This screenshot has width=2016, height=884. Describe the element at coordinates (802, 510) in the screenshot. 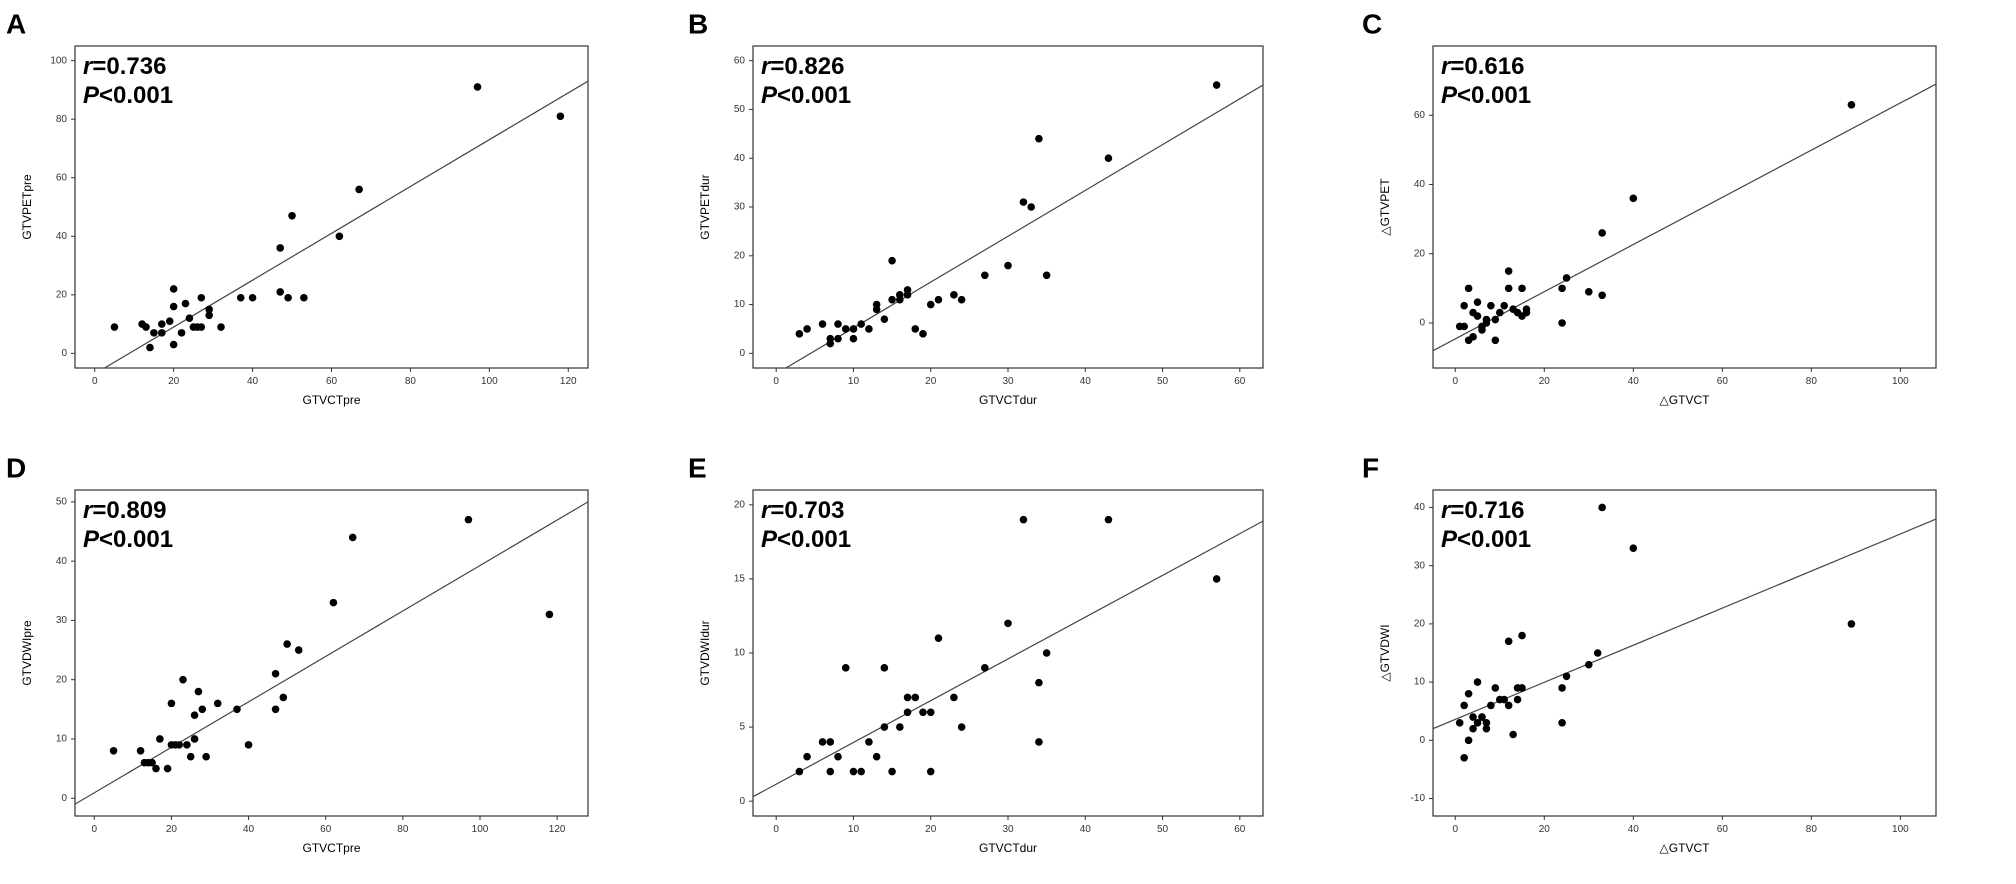

I see `r-statistic: r=0.703` at that location.